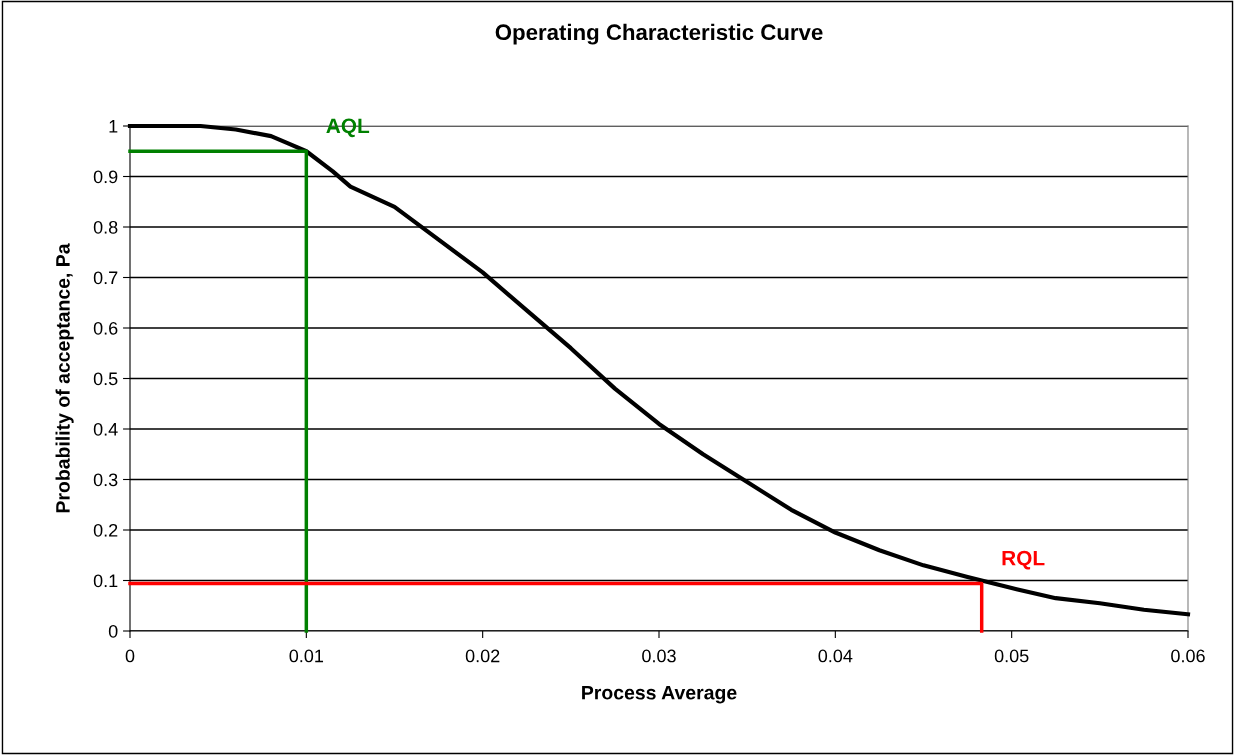 This screenshot has width=1235, height=755. I want to click on y-axis-title: Probability of acceptance, Pa, so click(64, 378).